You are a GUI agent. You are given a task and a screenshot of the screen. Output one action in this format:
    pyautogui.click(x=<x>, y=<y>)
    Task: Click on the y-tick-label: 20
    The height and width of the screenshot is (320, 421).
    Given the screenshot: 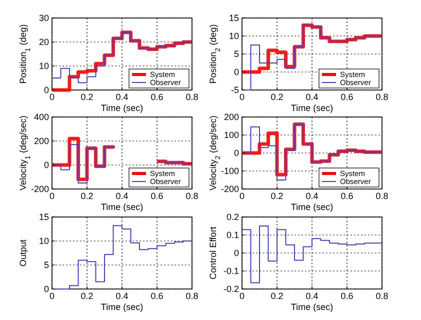 What is the action you would take?
    pyautogui.click(x=43, y=42)
    